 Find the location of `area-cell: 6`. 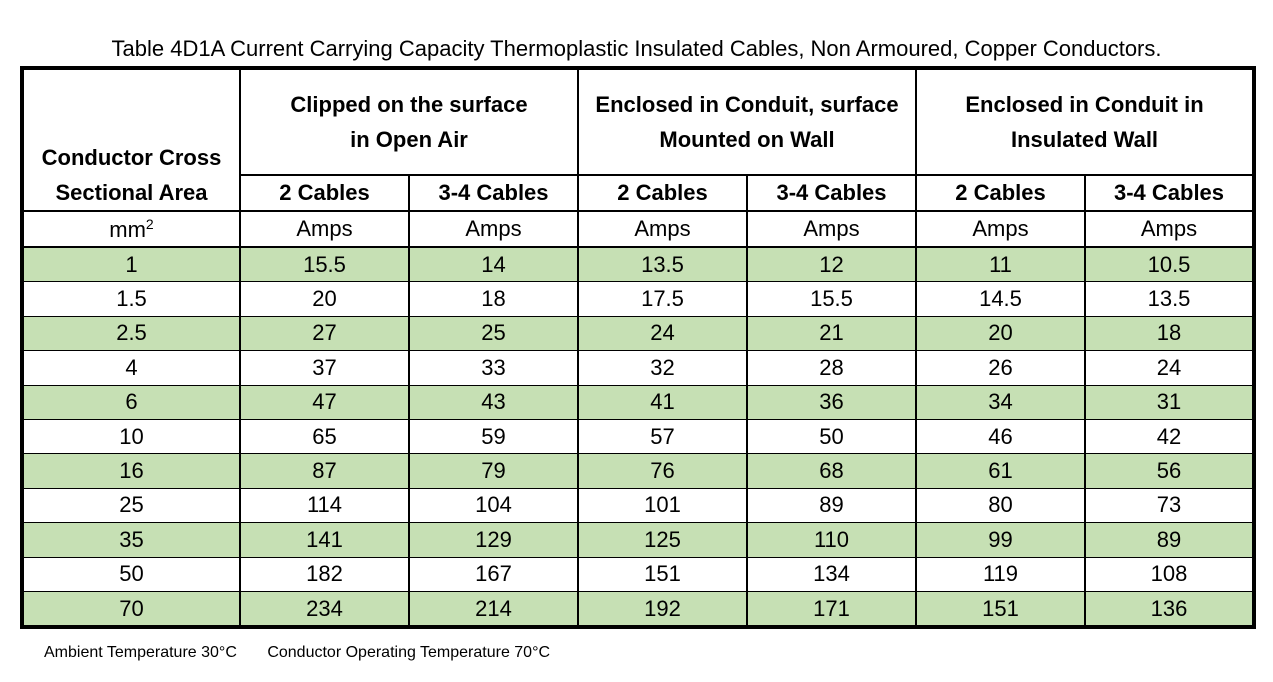

area-cell: 6 is located at coordinates (131, 402).